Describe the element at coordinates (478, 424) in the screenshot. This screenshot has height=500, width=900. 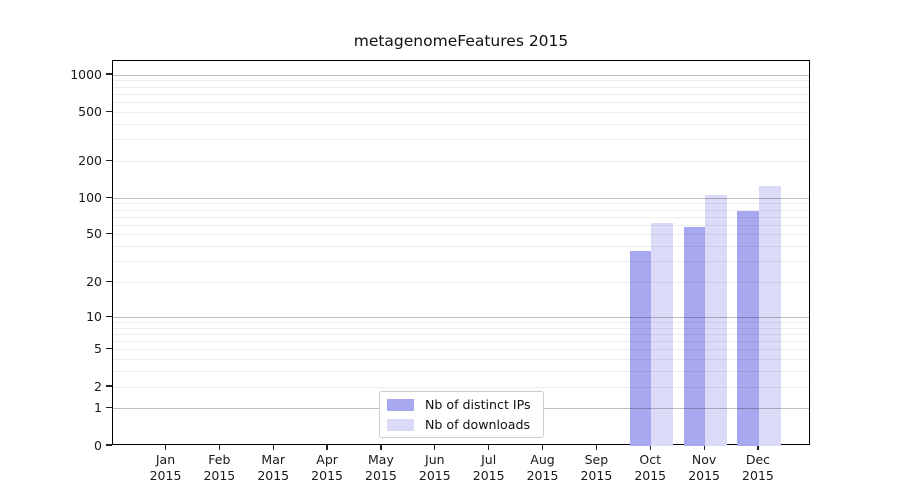
I see `legend-label-downloads: Nb of downloads` at that location.